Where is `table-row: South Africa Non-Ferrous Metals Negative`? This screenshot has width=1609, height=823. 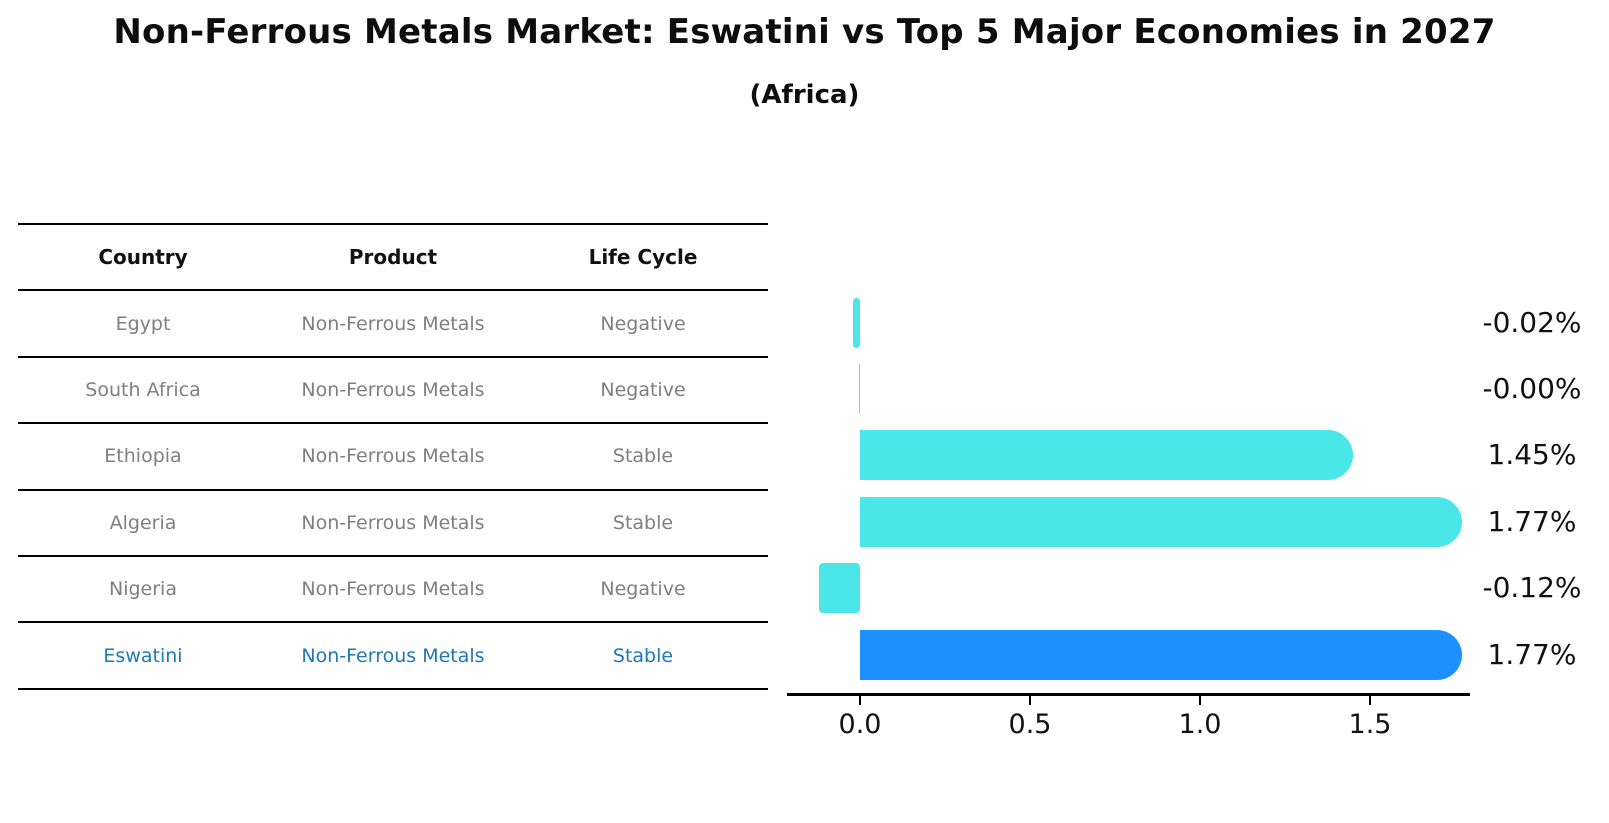
table-row: South Africa Non-Ferrous Metals Negative is located at coordinates (393, 391).